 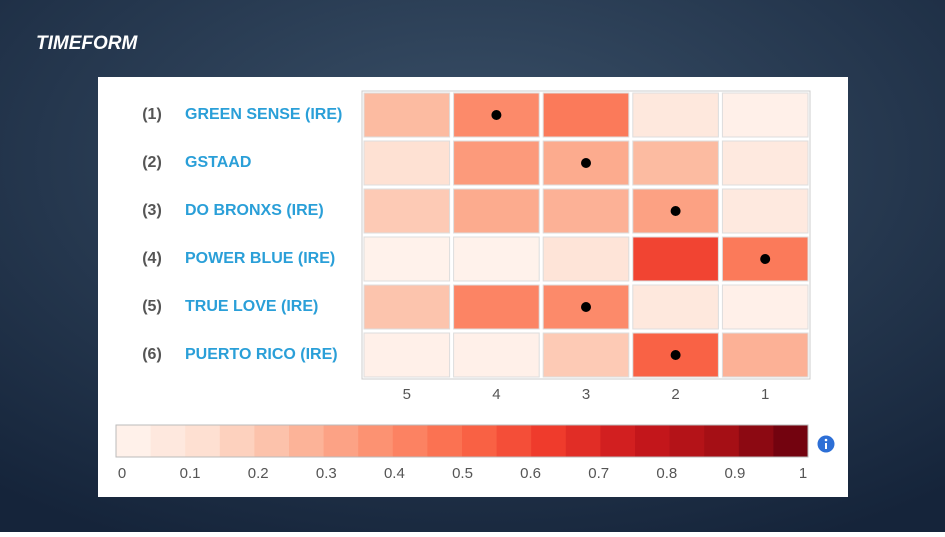 What do you see at coordinates (190, 473) in the screenshot?
I see `colorbar-tick-label: 0.1` at bounding box center [190, 473].